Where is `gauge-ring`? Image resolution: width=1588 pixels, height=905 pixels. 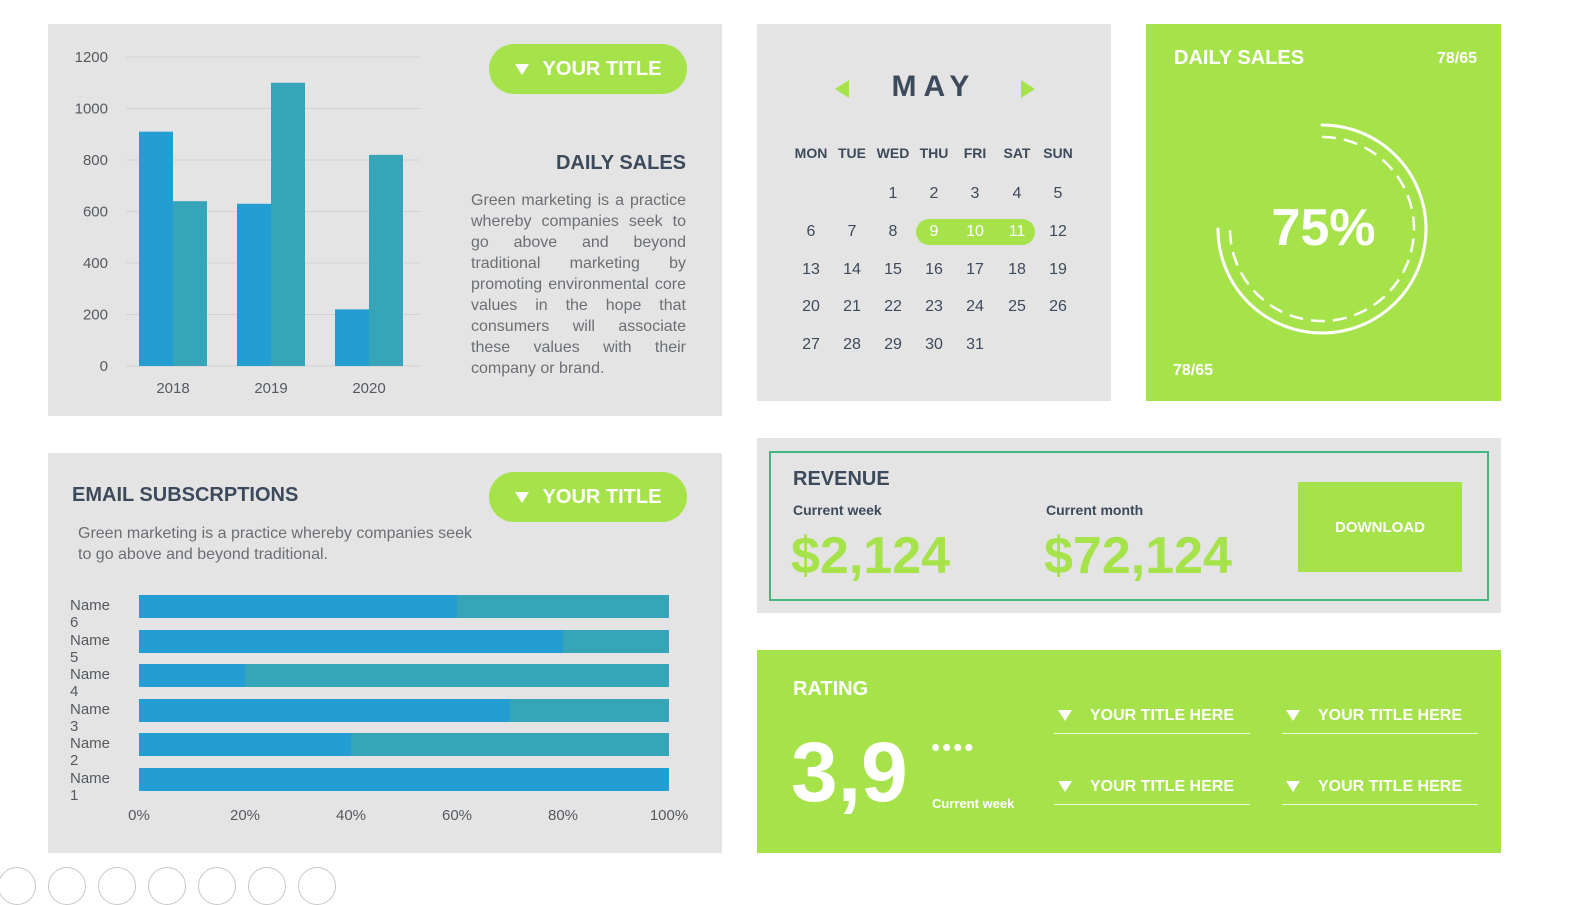
gauge-ring is located at coordinates (1322, 229).